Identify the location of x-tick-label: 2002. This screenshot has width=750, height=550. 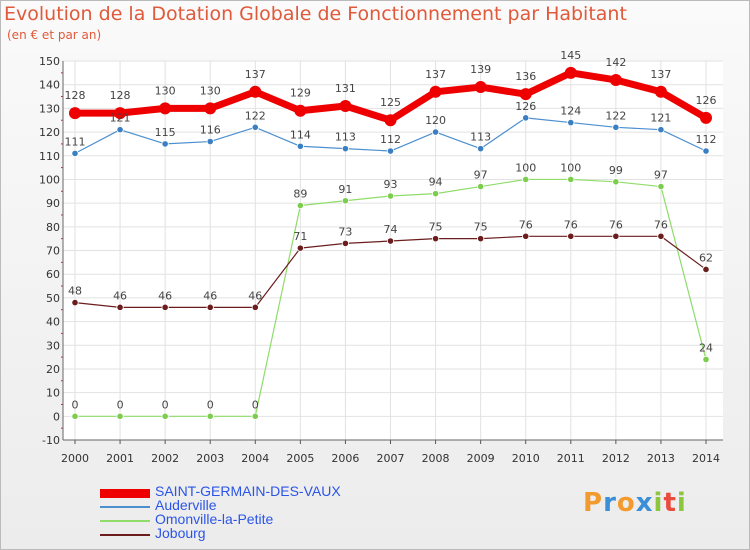
(165, 458).